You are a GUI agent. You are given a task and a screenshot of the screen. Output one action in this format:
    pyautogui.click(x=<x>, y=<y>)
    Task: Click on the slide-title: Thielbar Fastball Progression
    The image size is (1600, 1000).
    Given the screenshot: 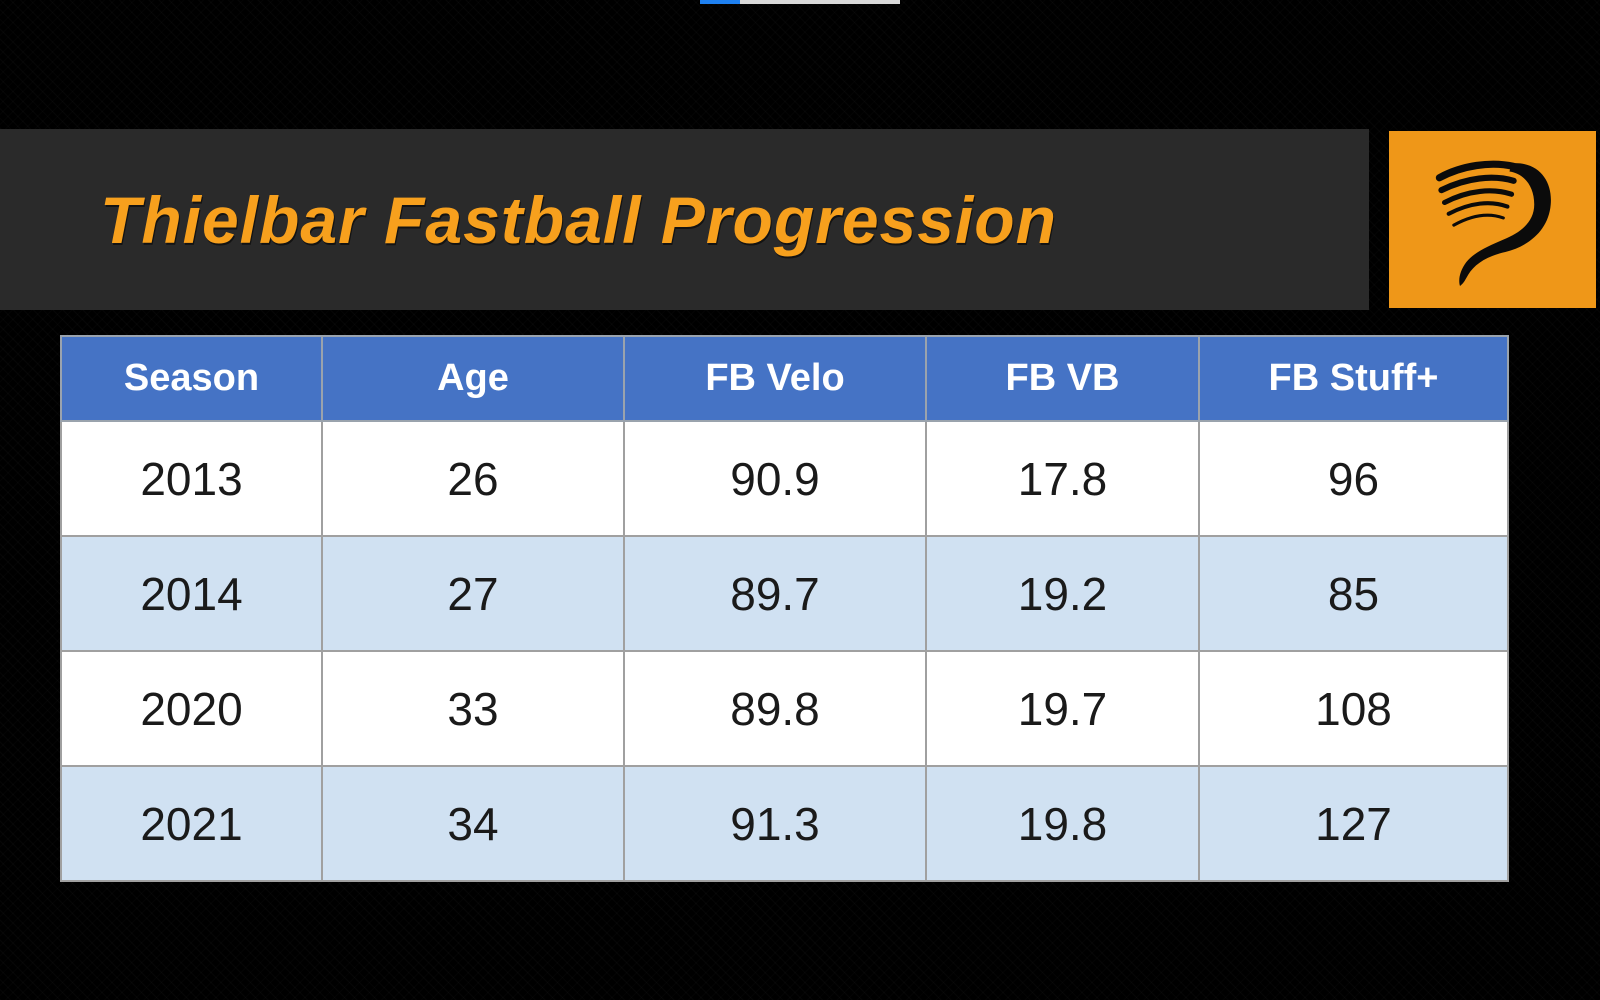 What is the action you would take?
    pyautogui.click(x=578, y=219)
    